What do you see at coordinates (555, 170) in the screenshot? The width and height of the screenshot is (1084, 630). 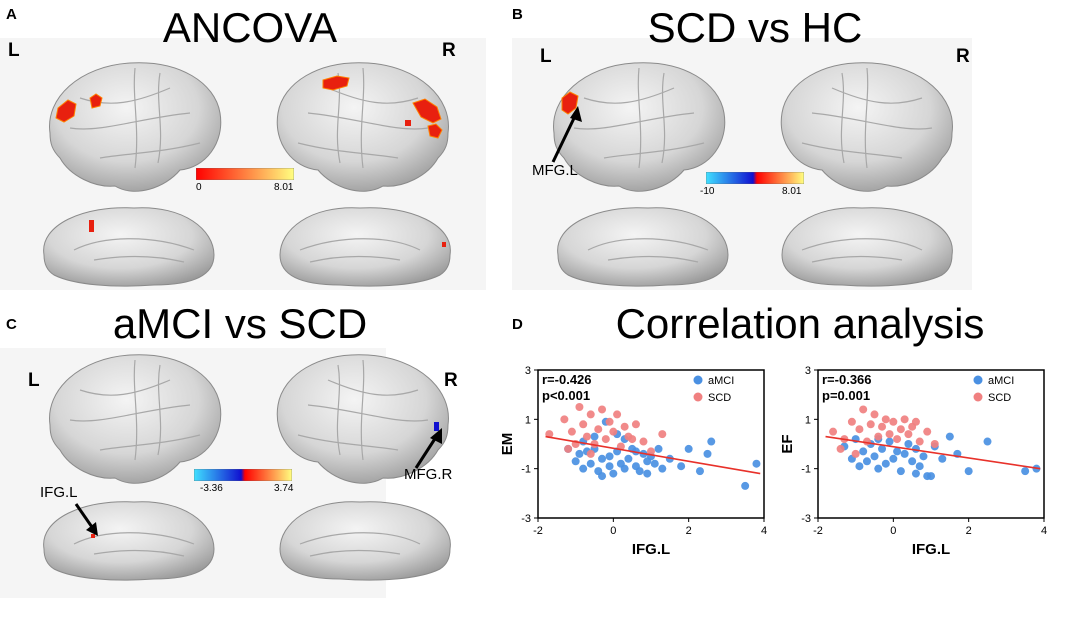 I see `panel-b-mfg-l-label: MFG.L` at bounding box center [555, 170].